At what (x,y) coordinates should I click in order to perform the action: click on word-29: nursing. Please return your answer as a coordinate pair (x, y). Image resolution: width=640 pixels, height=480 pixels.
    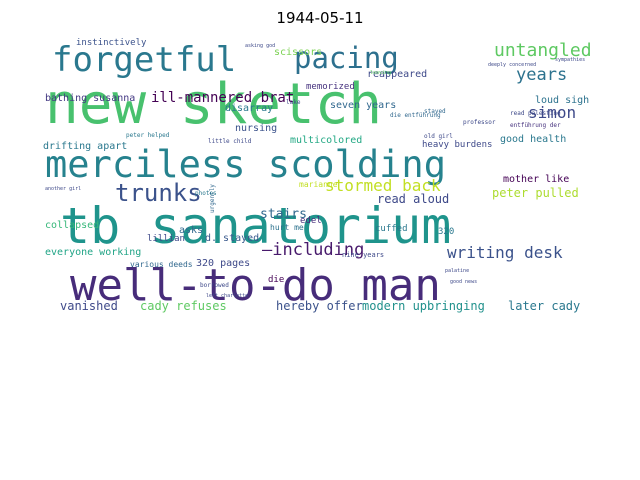
    Looking at the image, I should click on (256, 128).